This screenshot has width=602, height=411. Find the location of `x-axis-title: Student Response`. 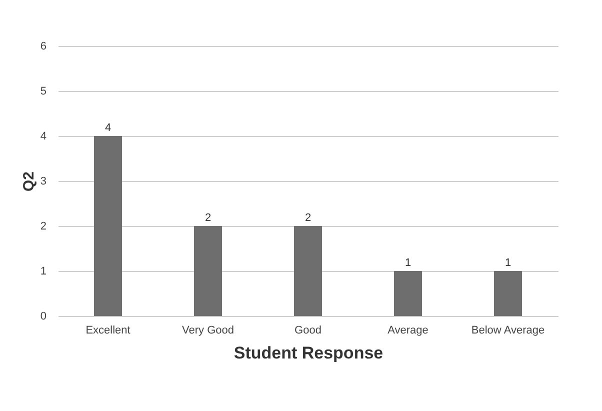

x-axis-title: Student Response is located at coordinates (309, 353).